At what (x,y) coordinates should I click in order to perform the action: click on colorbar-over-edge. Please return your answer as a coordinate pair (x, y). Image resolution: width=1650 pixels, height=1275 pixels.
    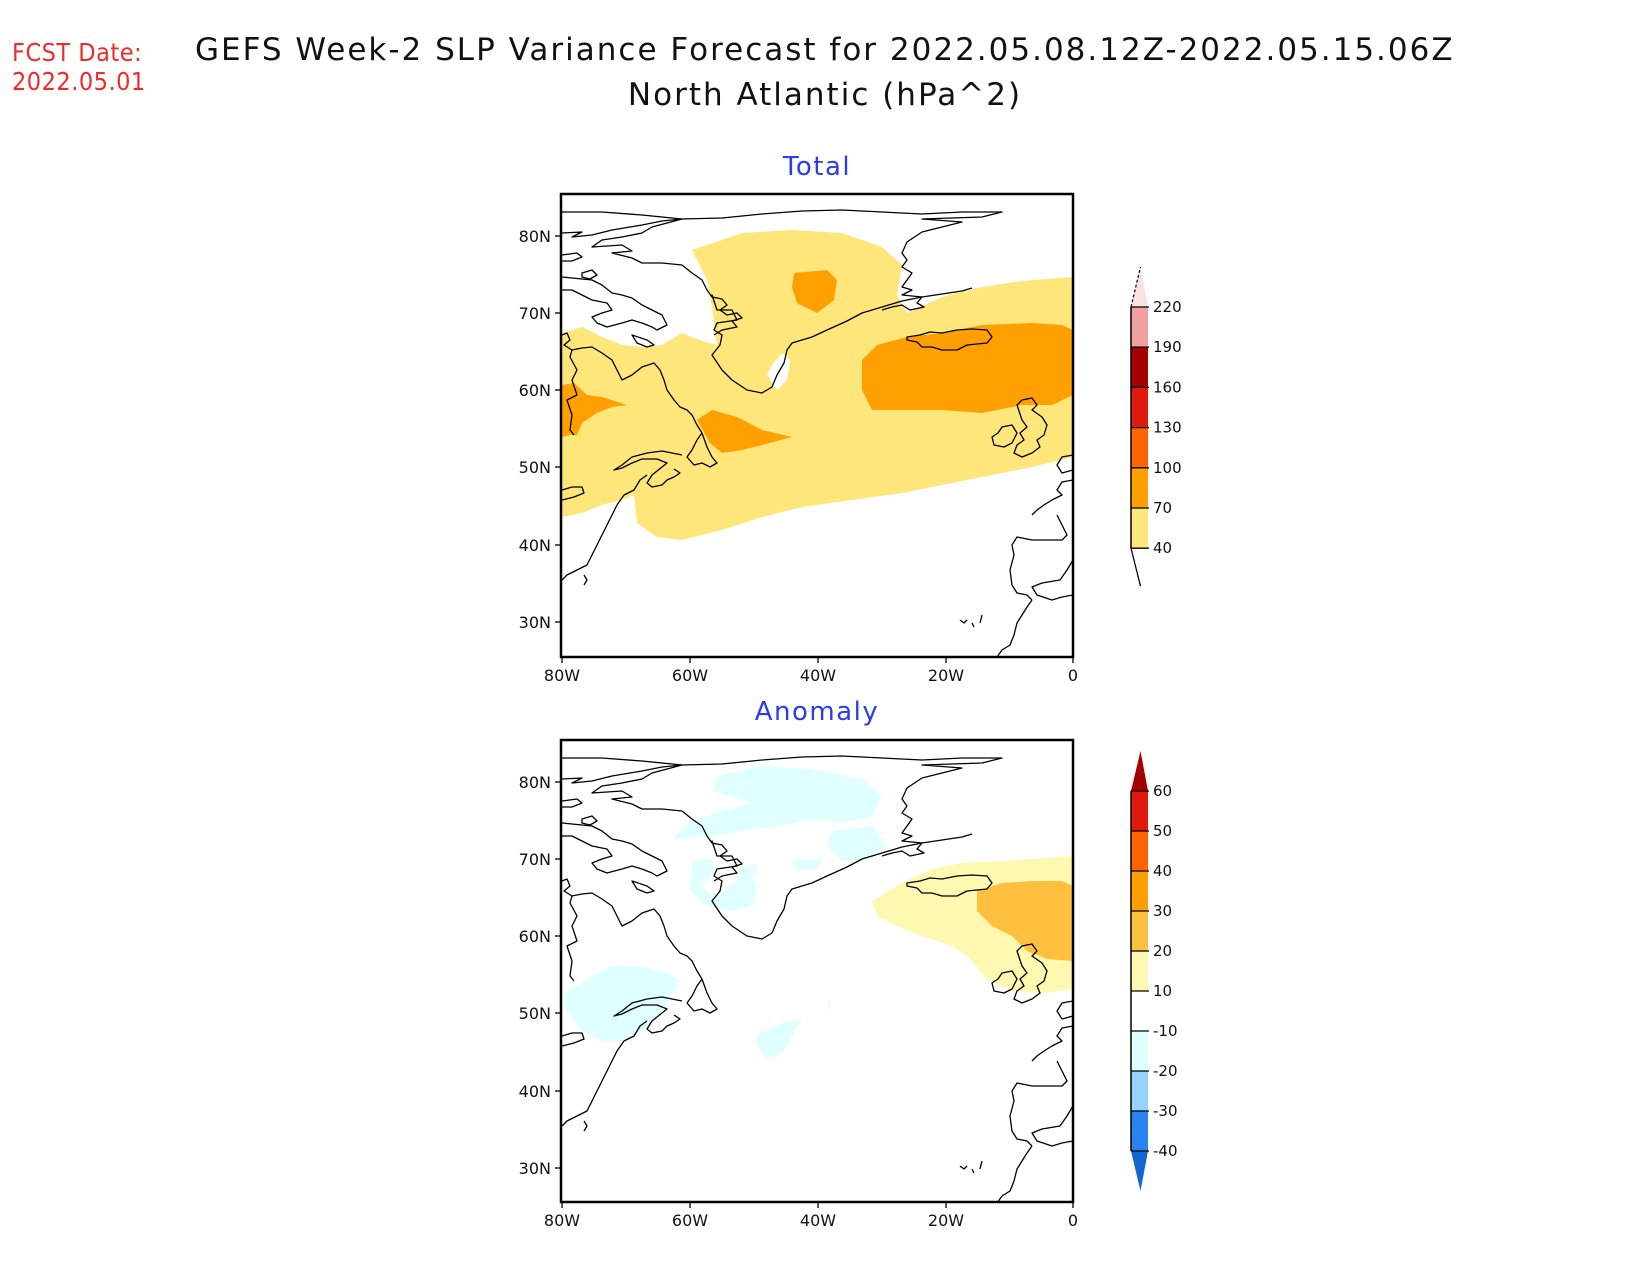
    Looking at the image, I should click on (1136, 287).